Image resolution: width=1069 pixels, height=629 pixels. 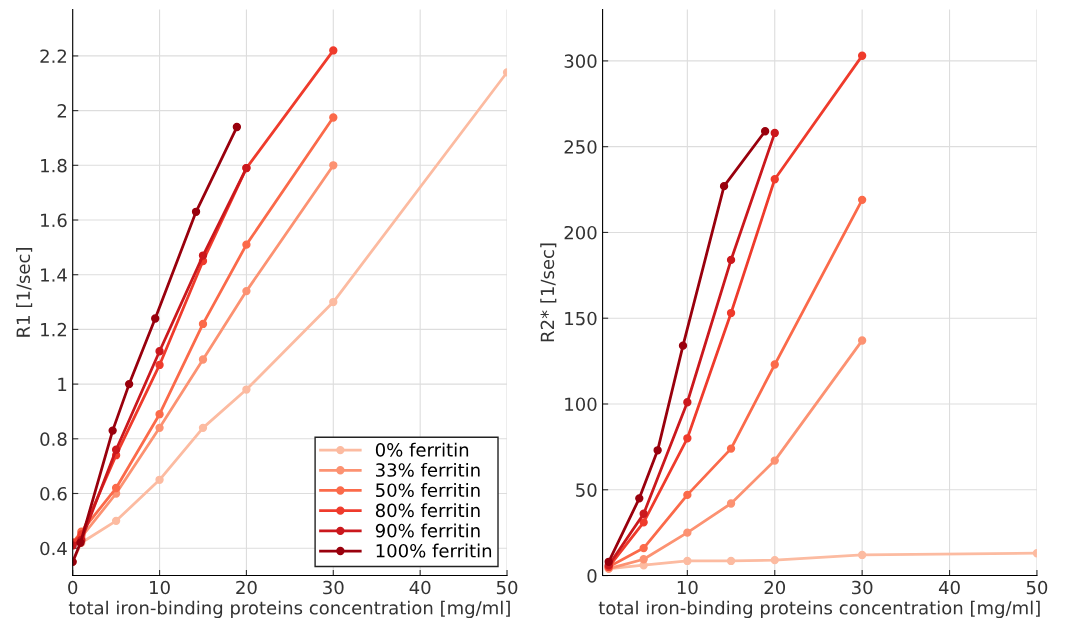 I want to click on x-tick-label: 0, so click(x=73, y=587).